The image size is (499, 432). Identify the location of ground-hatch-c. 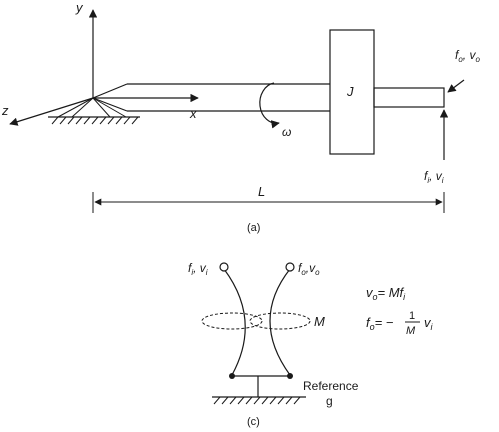
(259, 400).